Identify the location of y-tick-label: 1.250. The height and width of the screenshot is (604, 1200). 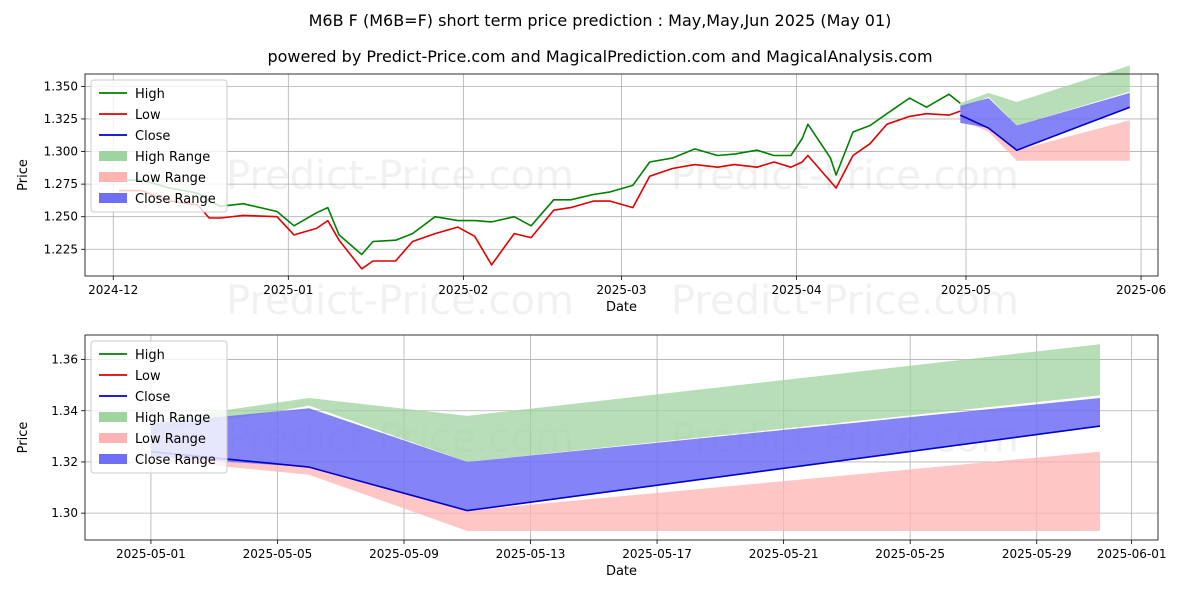
(61, 217).